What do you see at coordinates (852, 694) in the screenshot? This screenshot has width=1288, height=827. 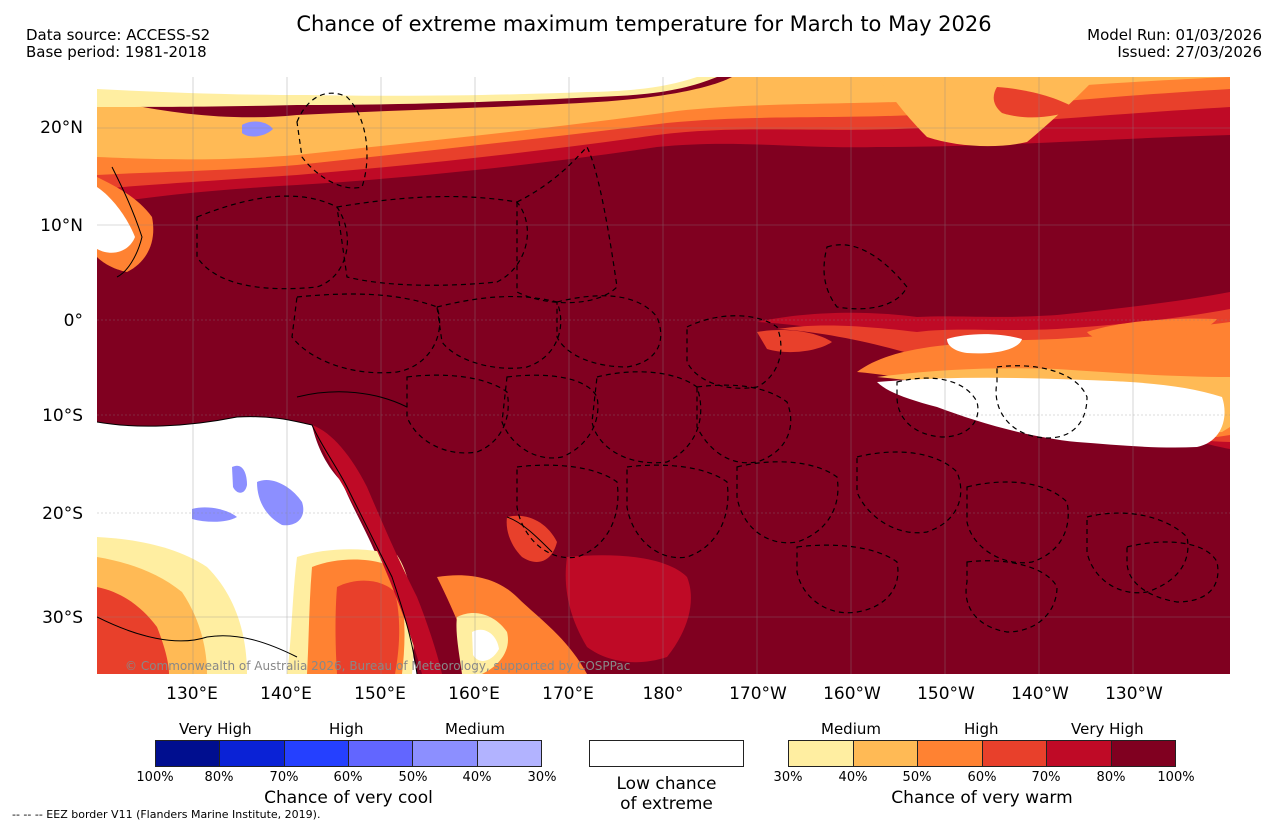 I see `lon-label-160w: 160°W` at bounding box center [852, 694].